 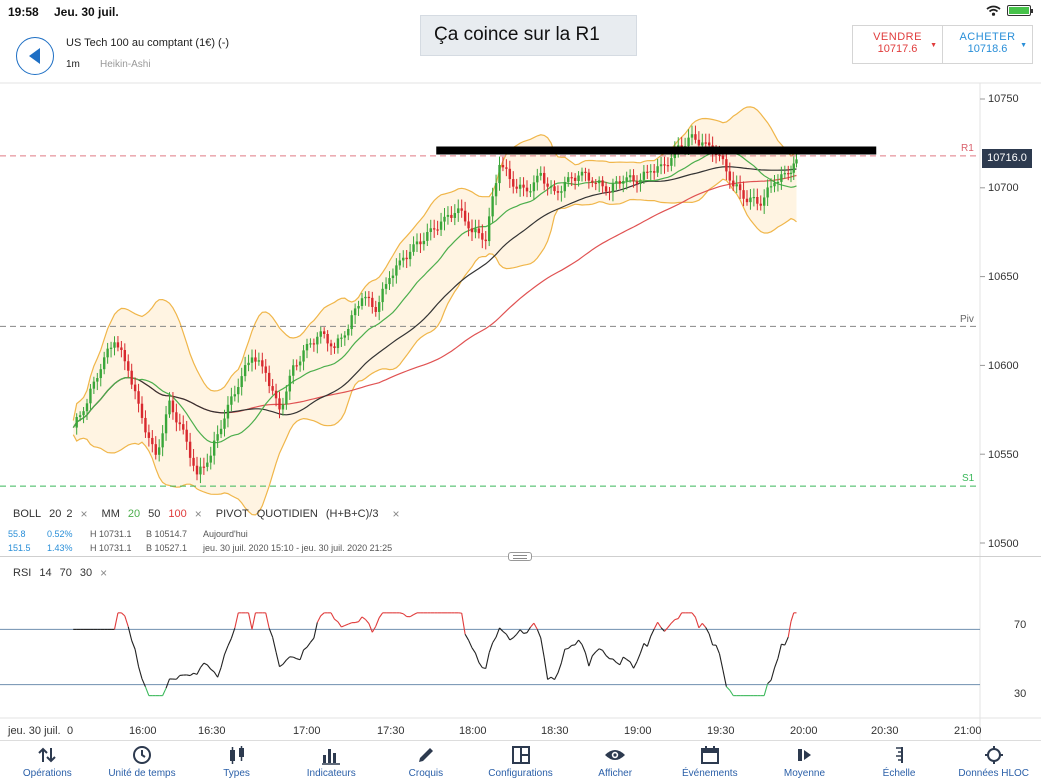 What do you see at coordinates (804, 773) in the screenshot?
I see `toolbar-label: Moyenne` at bounding box center [804, 773].